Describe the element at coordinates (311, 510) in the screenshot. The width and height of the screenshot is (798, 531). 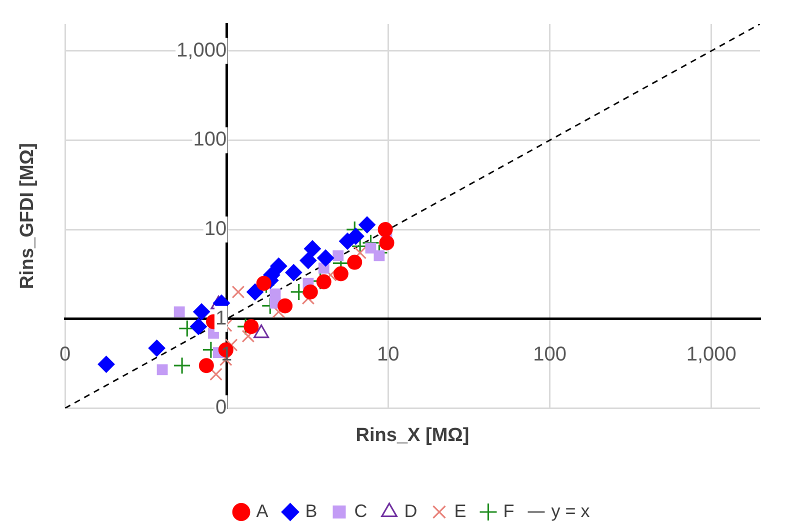
I see `legend-label: B` at that location.